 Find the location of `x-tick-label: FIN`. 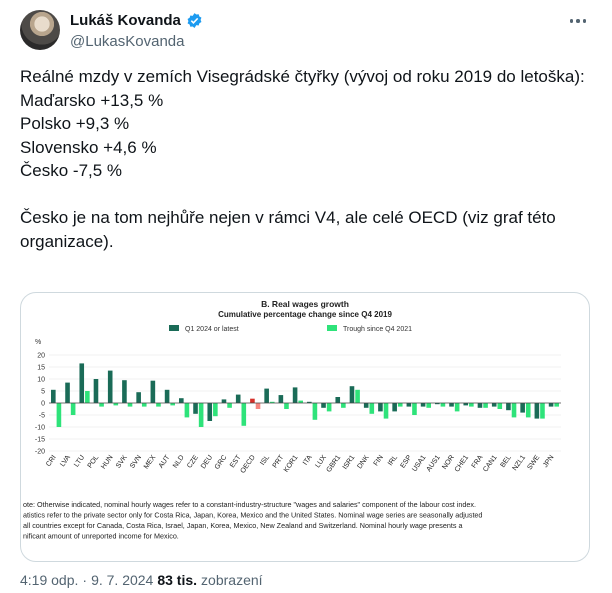

x-tick-label: FIN is located at coordinates (379, 460).